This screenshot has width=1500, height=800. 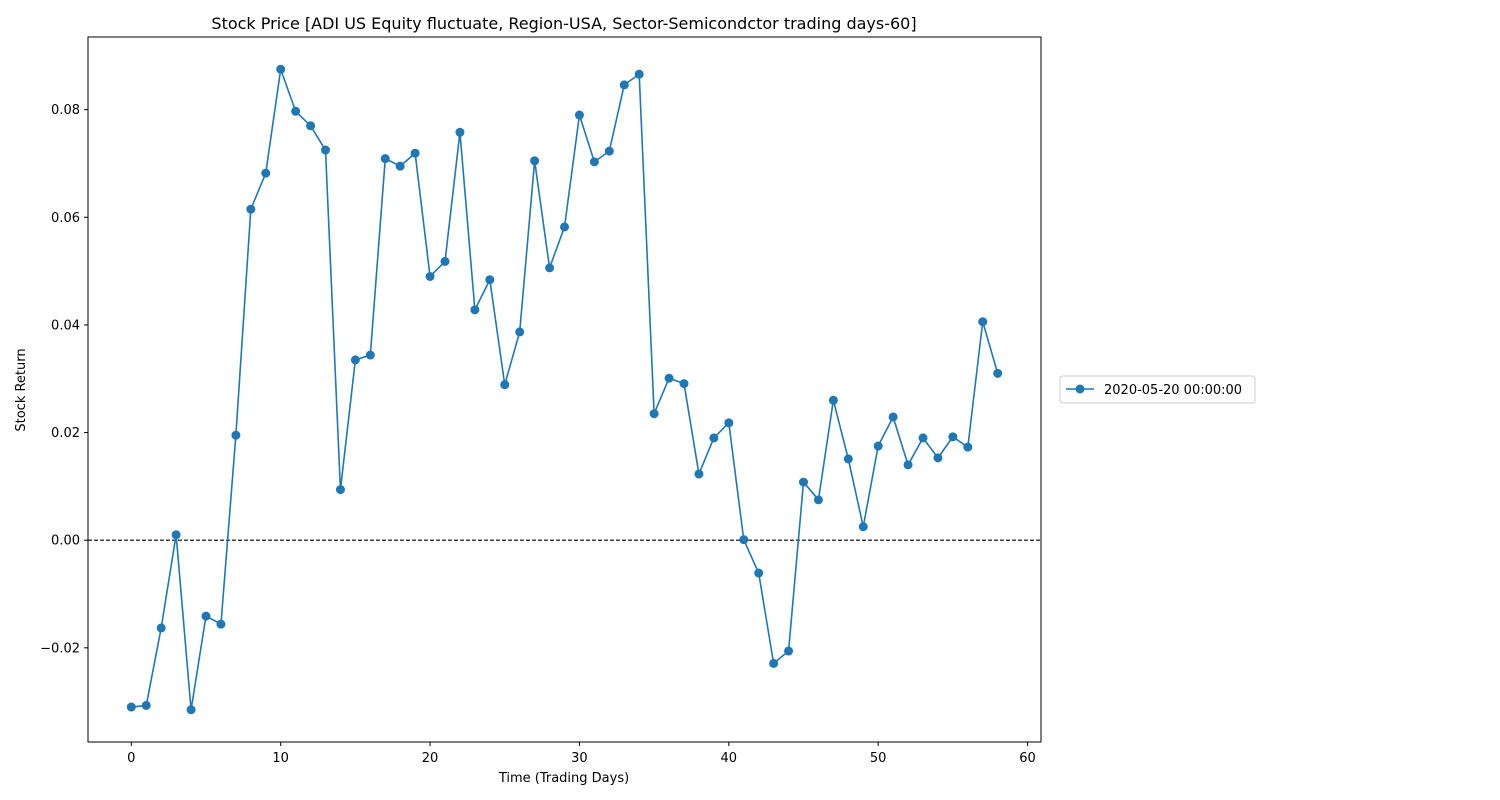 What do you see at coordinates (563, 778) in the screenshot?
I see `x-axis-label: Time (Trading Days)` at bounding box center [563, 778].